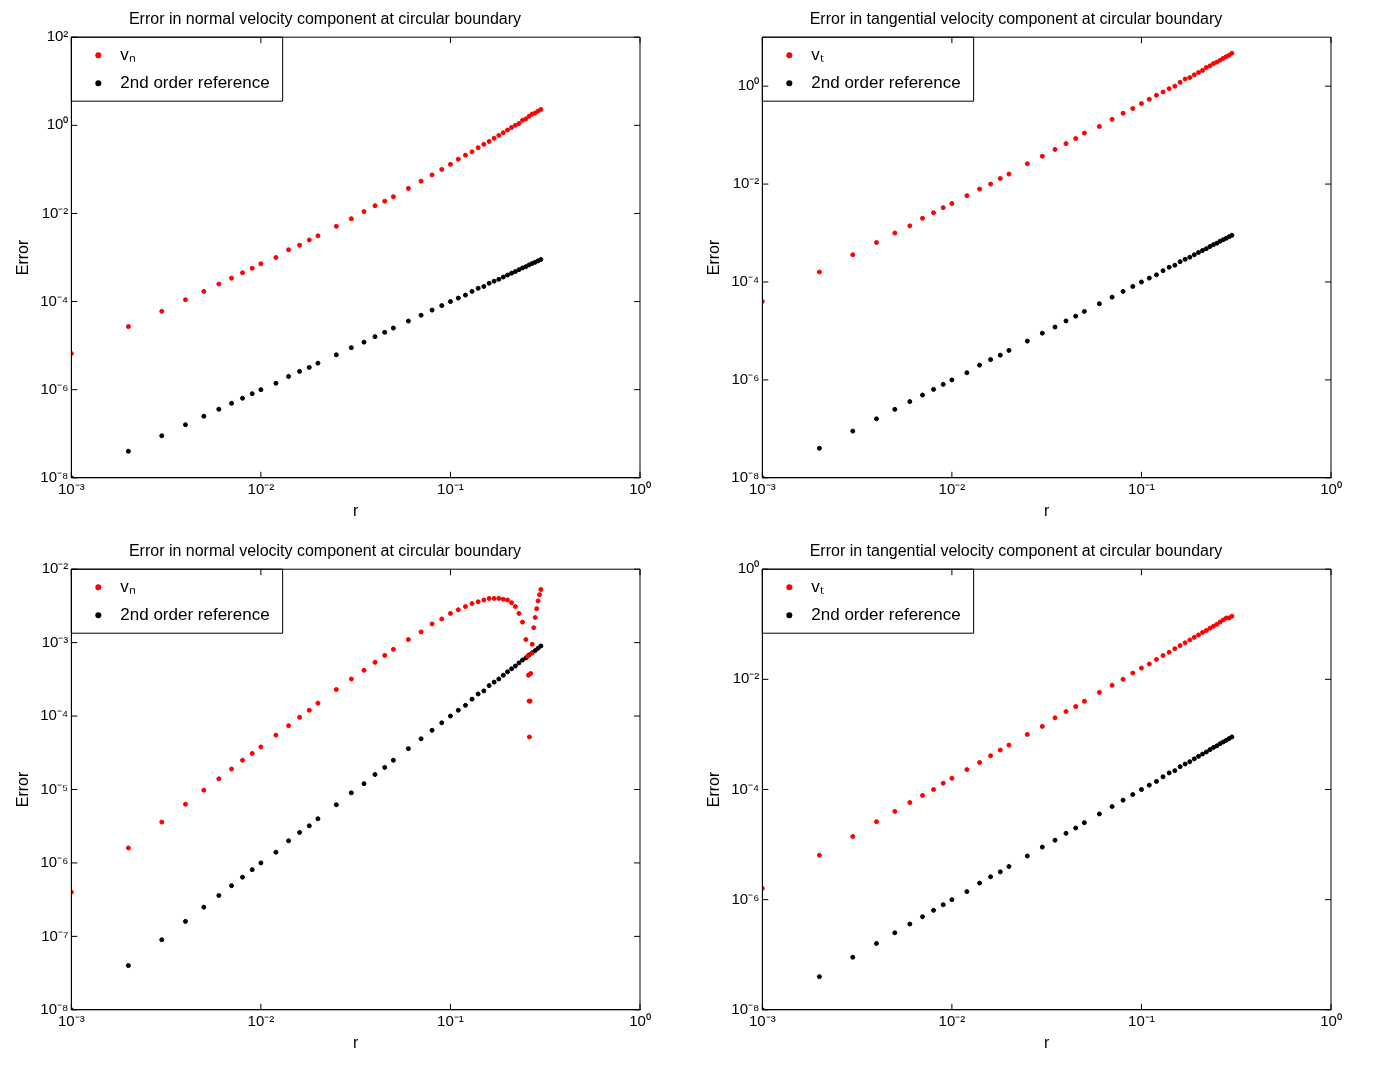 The width and height of the screenshot is (1382, 1065). Describe the element at coordinates (55, 641) in the screenshot. I see `y-tick-label: 10⁻³` at that location.